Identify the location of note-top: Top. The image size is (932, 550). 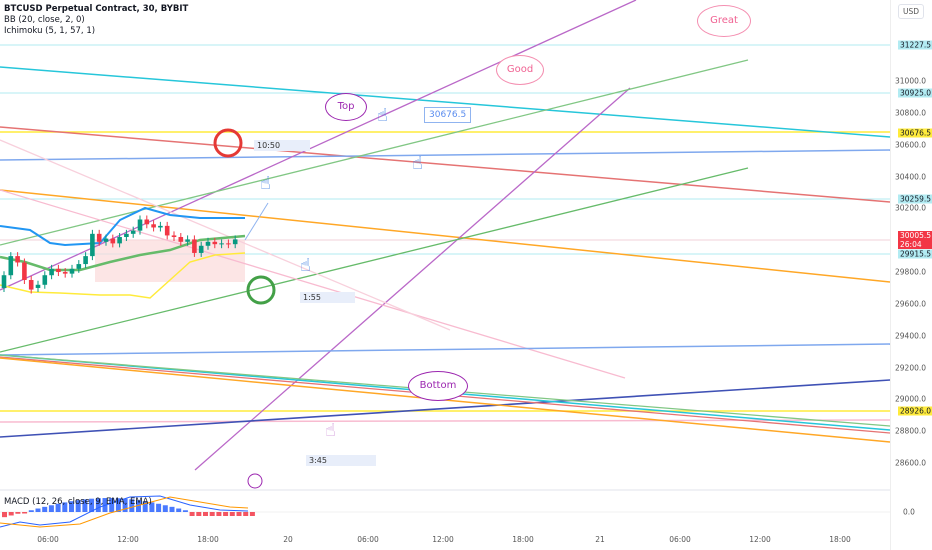
(346, 107).